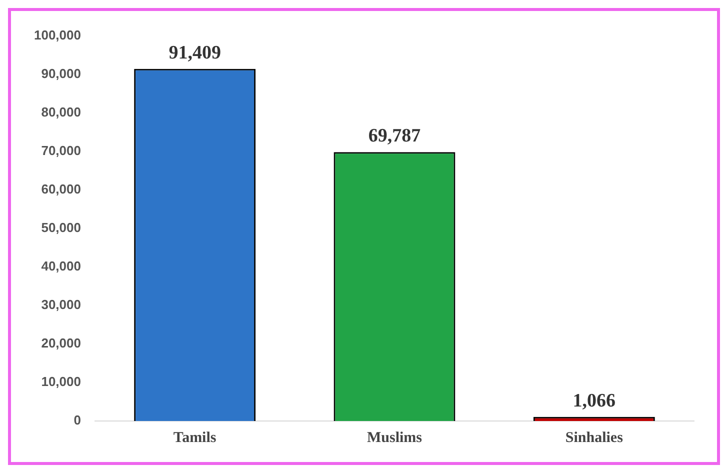  What do you see at coordinates (61, 150) in the screenshot?
I see `y-tick-label: 70,000` at bounding box center [61, 150].